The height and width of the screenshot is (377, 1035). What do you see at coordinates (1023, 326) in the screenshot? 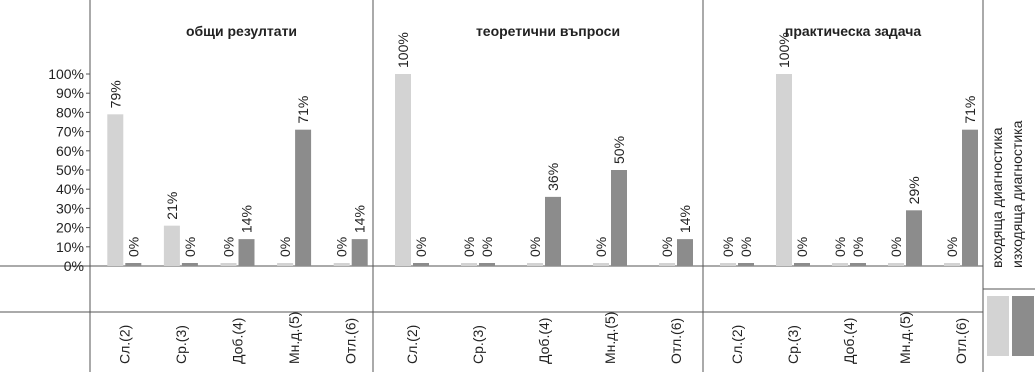
I see `legend-swatch-outgoing` at bounding box center [1023, 326].